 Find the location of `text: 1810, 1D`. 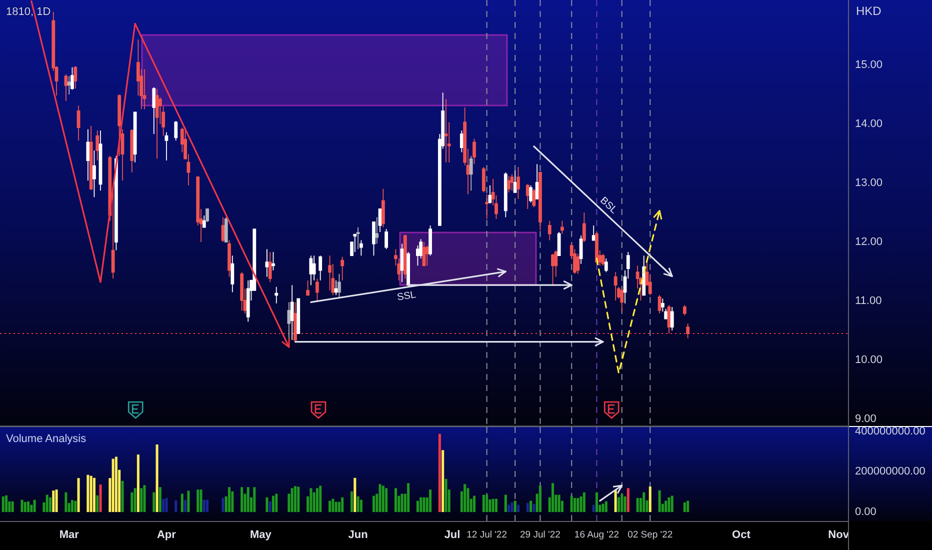

text: 1810, 1D is located at coordinates (28, 12).